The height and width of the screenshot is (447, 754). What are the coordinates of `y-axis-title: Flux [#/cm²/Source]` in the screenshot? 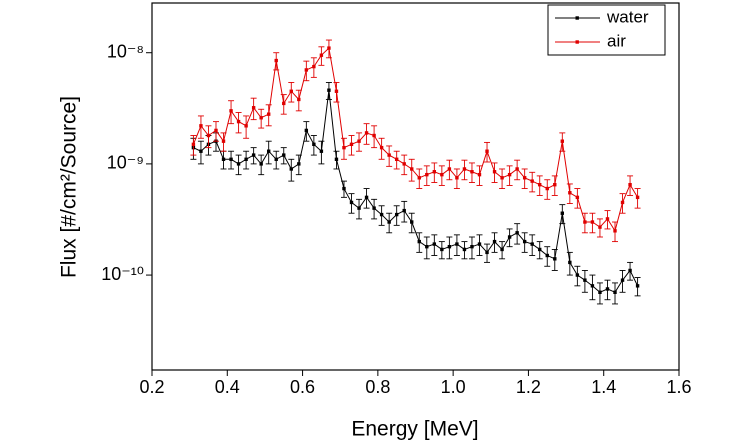 It's located at (69, 187).